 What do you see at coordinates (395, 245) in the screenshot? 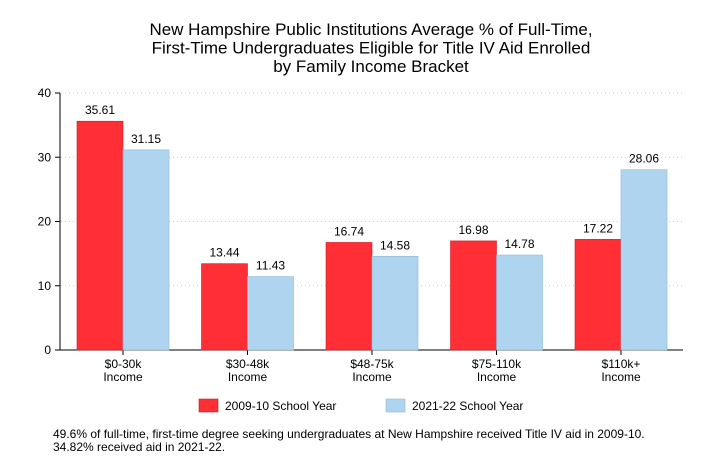
I see `data-label: 14.58` at bounding box center [395, 245].